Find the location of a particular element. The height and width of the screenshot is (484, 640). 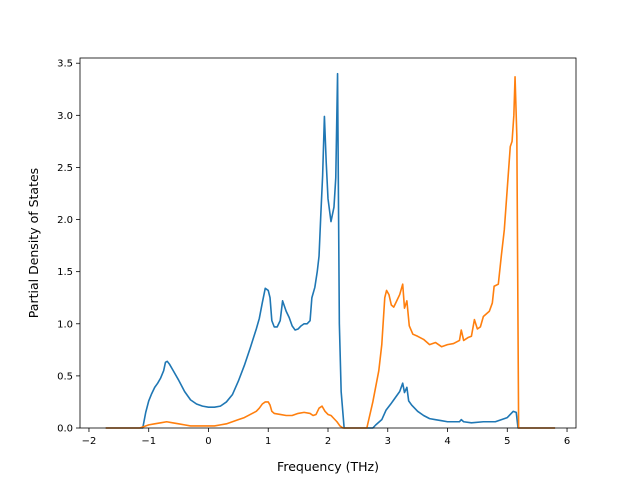

y-tick-label: 2.0 is located at coordinates (65, 220).